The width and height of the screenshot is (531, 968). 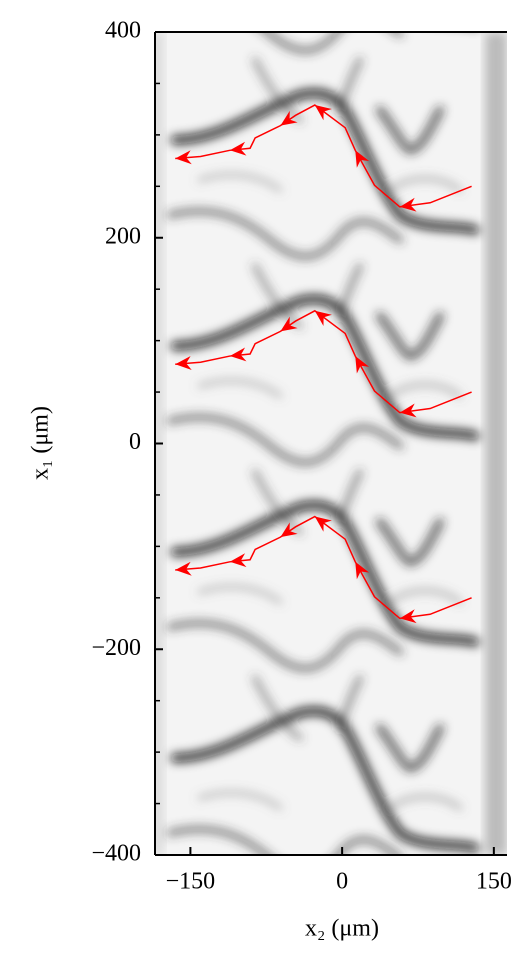 What do you see at coordinates (342, 882) in the screenshot?
I see `x-tick-label: 0` at bounding box center [342, 882].